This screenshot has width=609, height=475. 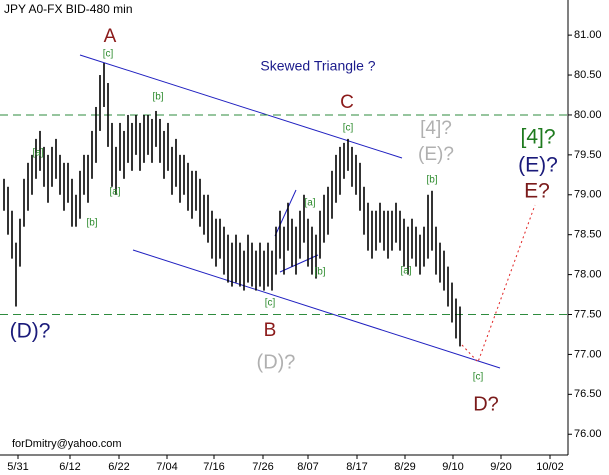 I want to click on y-tick-label: 80.50, so click(x=588, y=75).